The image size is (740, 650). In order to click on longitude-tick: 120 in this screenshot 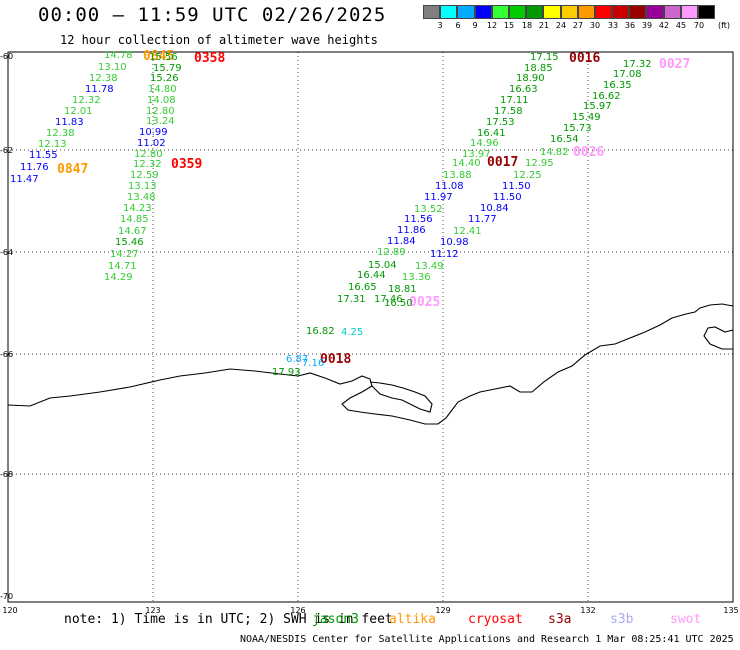, I will do `click(10, 610)`.